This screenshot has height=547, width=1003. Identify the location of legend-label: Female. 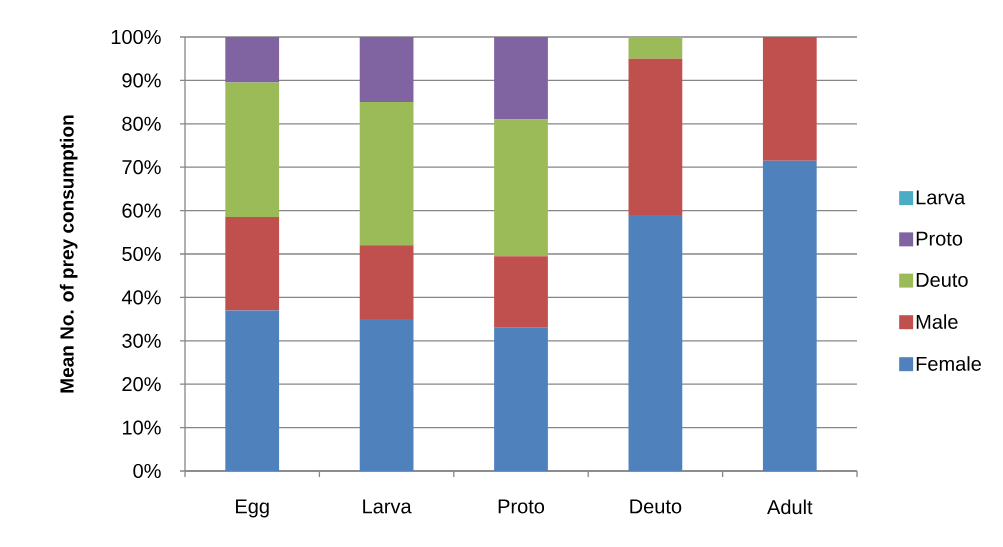
(948, 363).